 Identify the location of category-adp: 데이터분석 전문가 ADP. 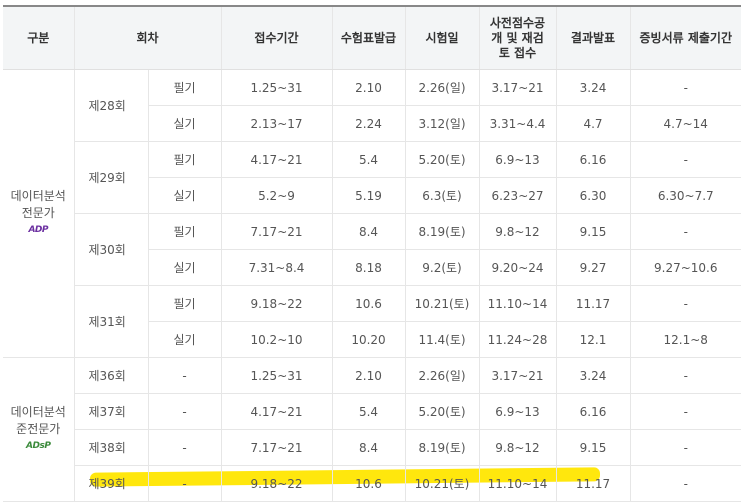
(38, 213).